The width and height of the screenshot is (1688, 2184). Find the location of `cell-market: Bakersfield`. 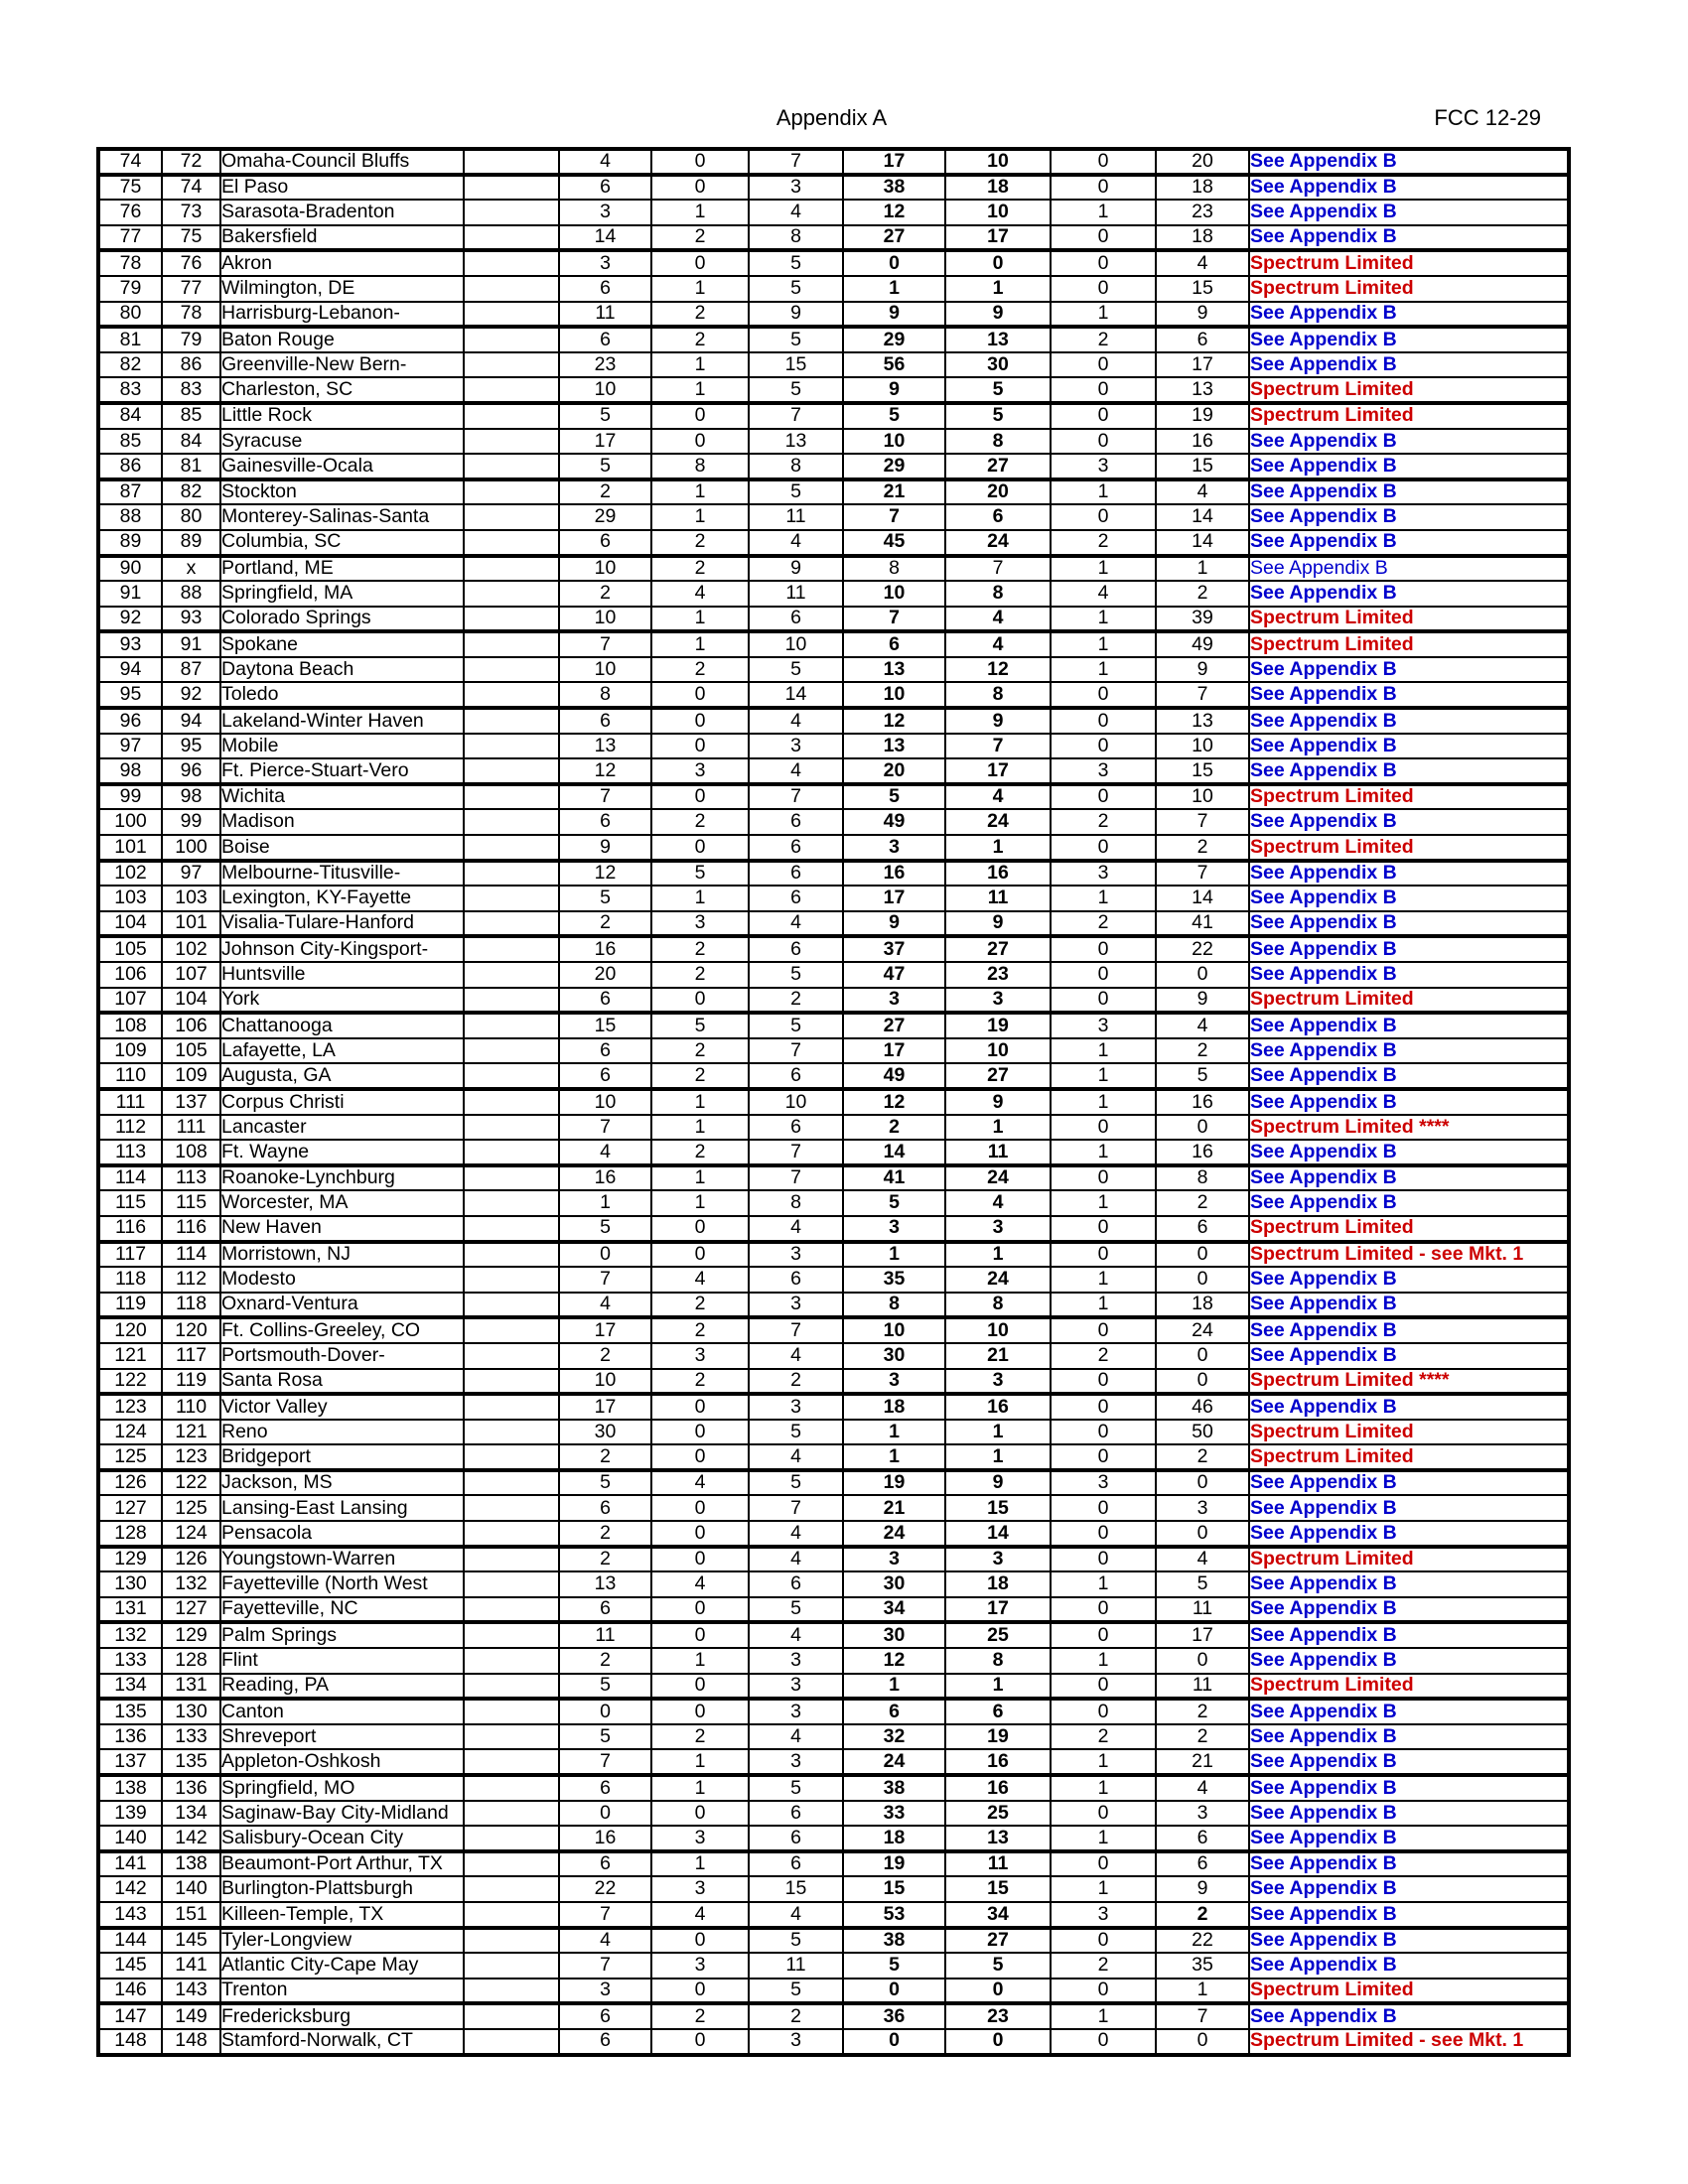

cell-market: Bakersfield is located at coordinates (342, 238).